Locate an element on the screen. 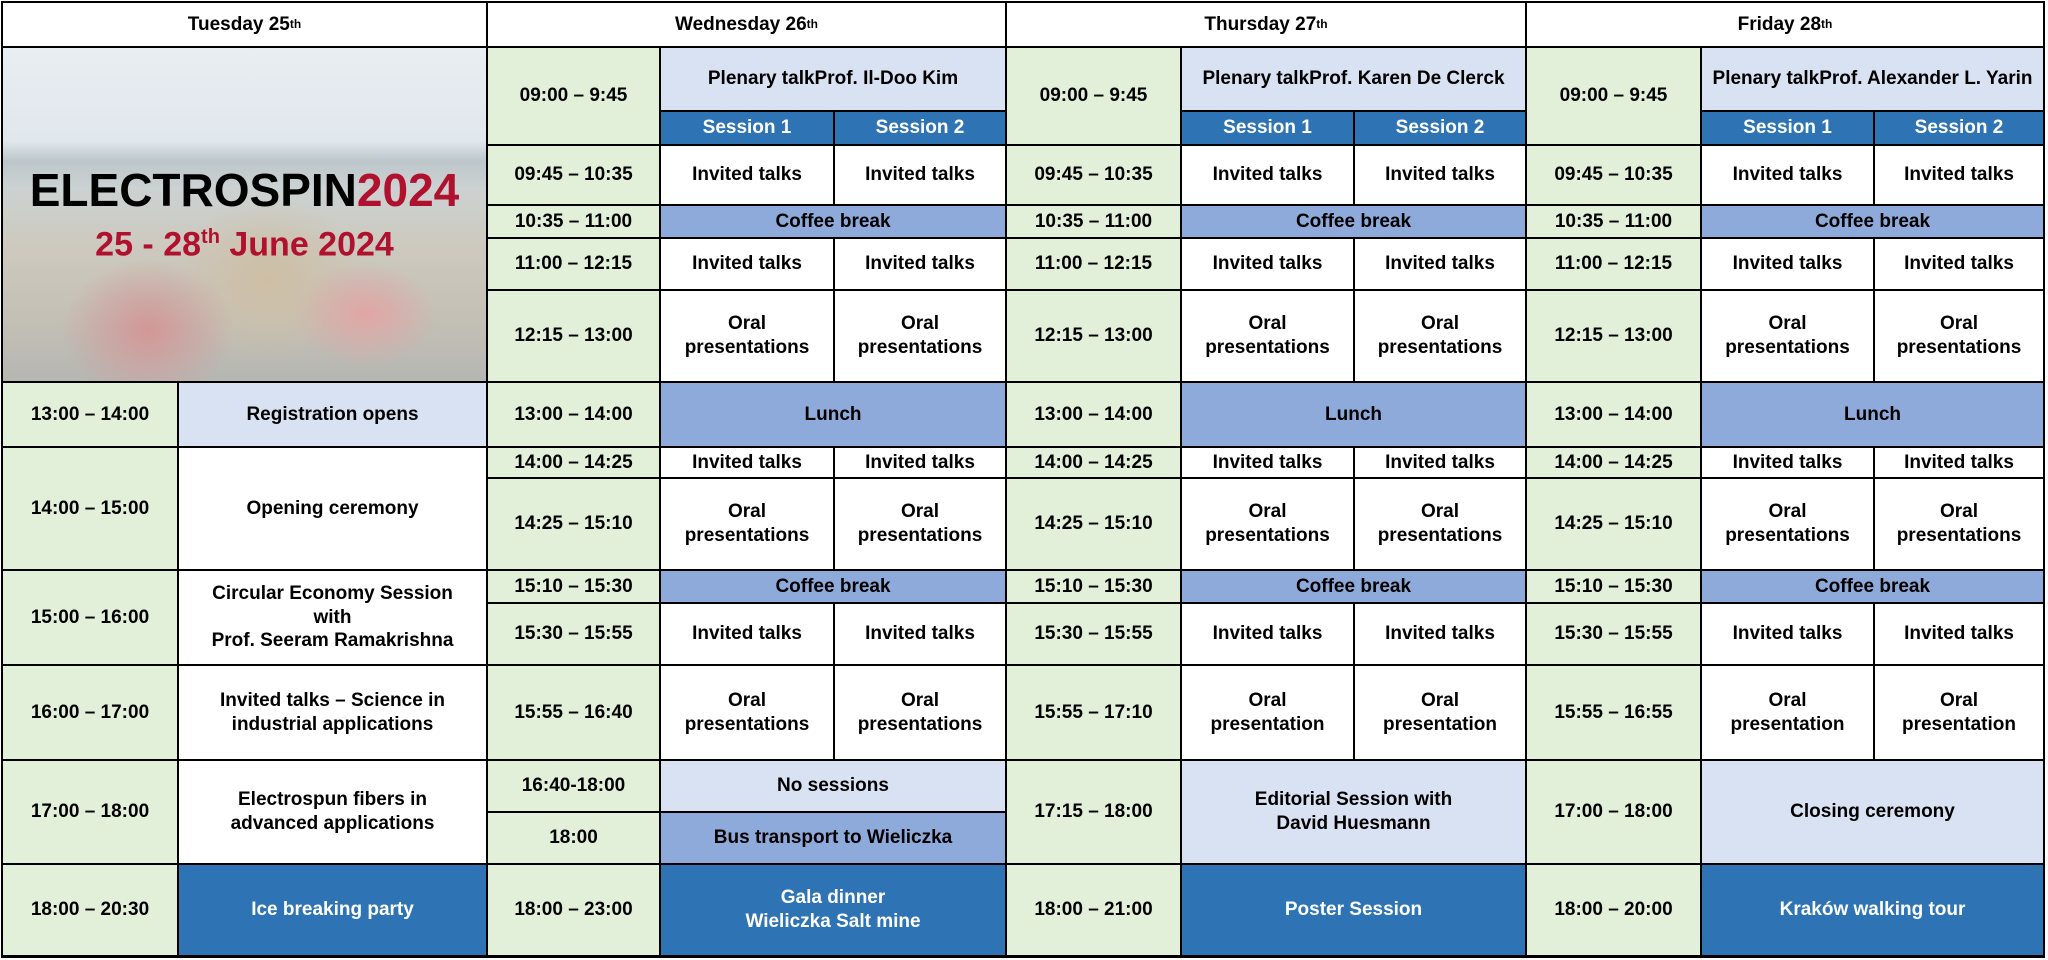 This screenshot has height=960, width=2048. schedule-event-text: Ice breaking party is located at coordinates (332, 910).